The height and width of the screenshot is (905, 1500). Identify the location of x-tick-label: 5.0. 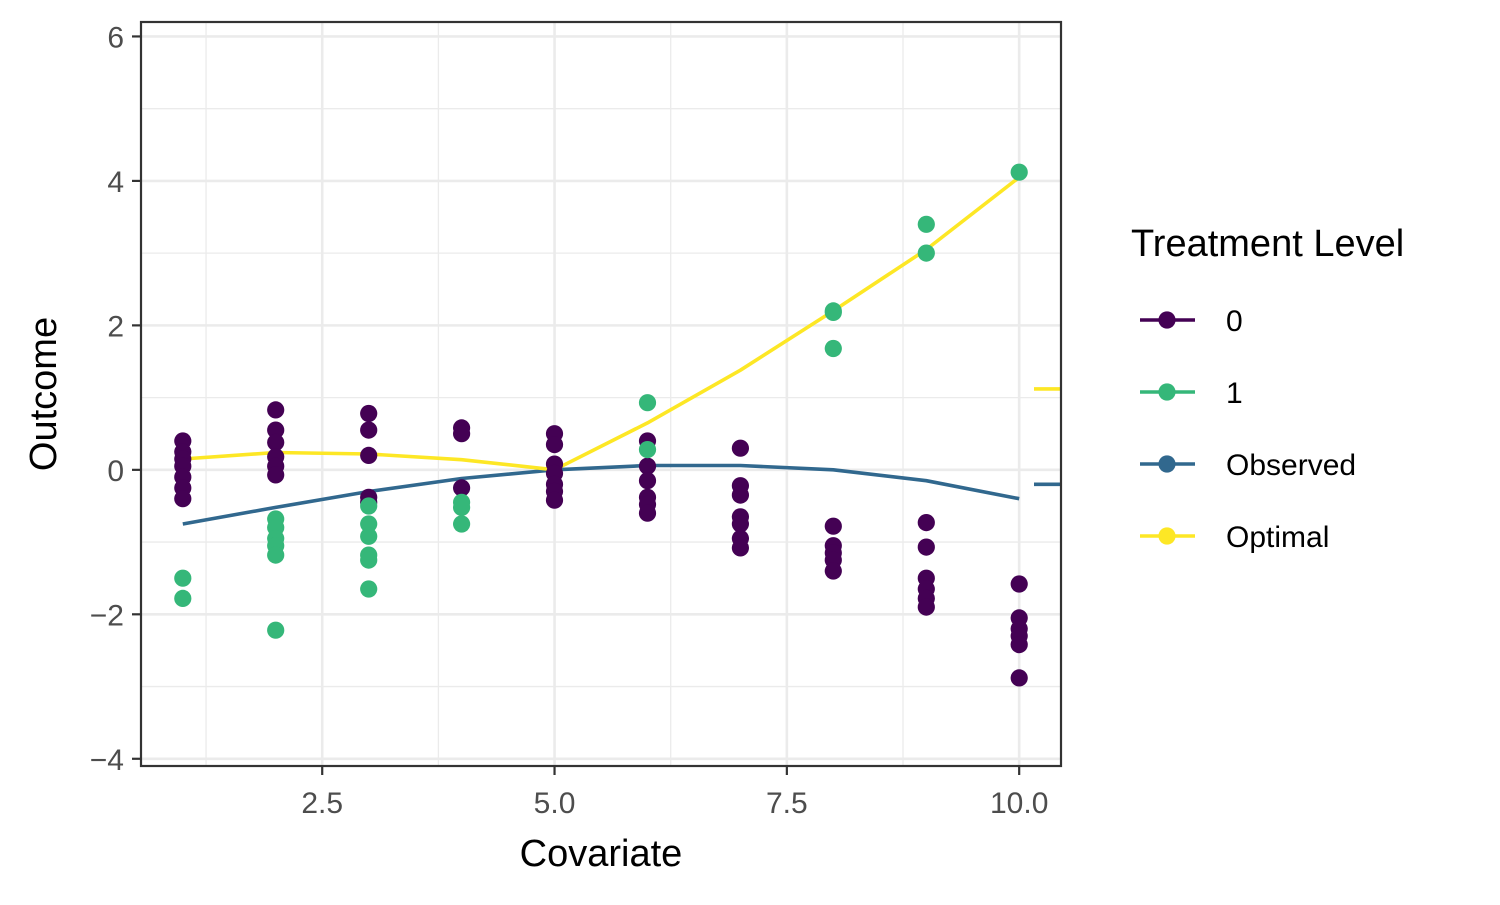
(555, 803).